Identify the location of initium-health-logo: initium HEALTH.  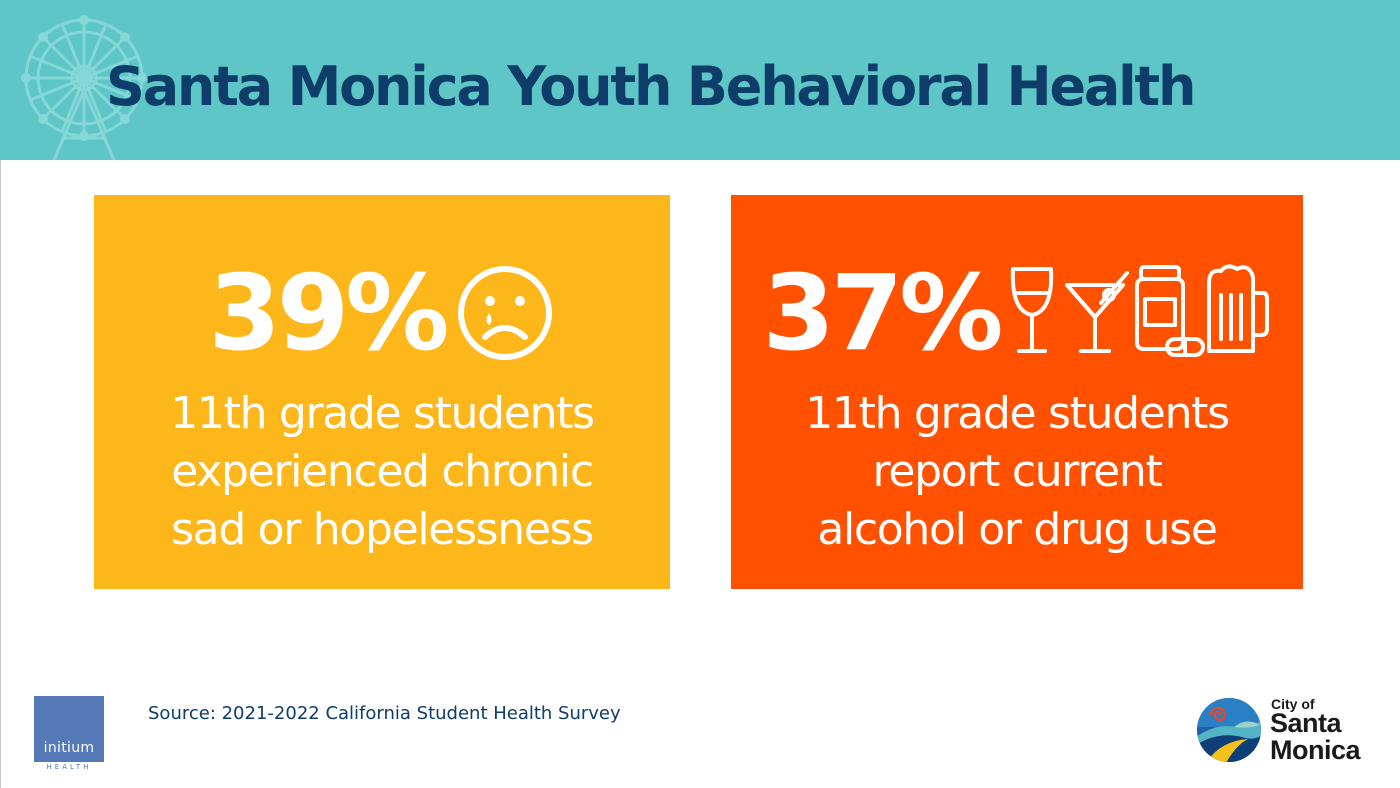
(69, 737).